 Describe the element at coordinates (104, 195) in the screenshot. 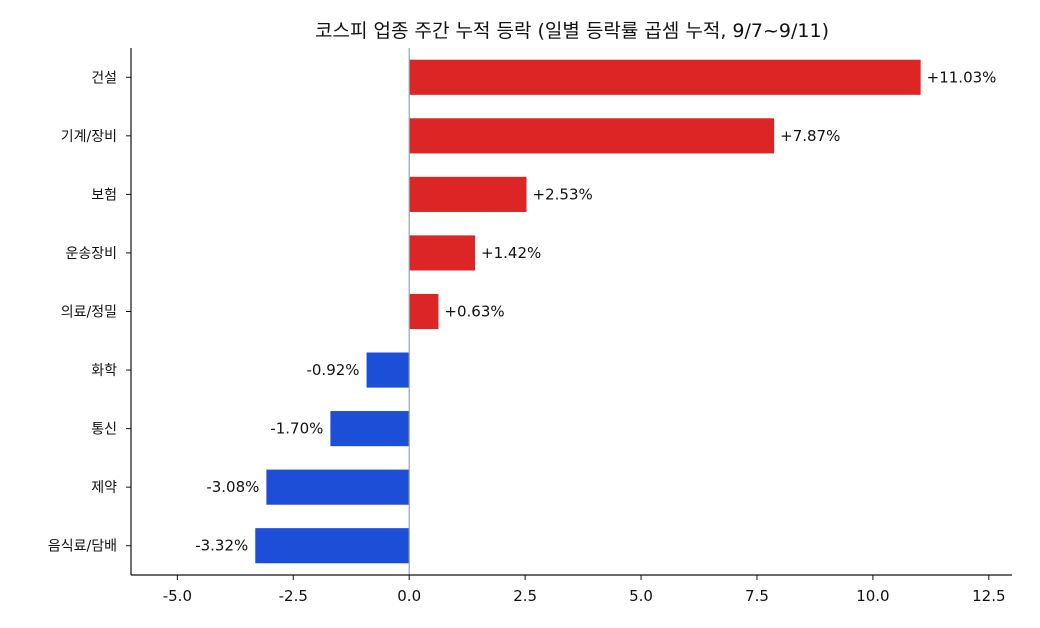

I see `category-label: 보험` at that location.